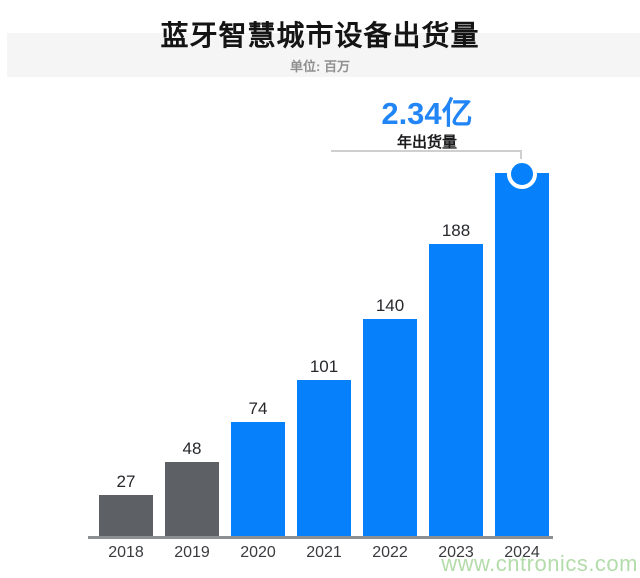 This screenshot has width=640, height=578. What do you see at coordinates (539, 563) in the screenshot?
I see `watermark: www.cntronics.com` at bounding box center [539, 563].